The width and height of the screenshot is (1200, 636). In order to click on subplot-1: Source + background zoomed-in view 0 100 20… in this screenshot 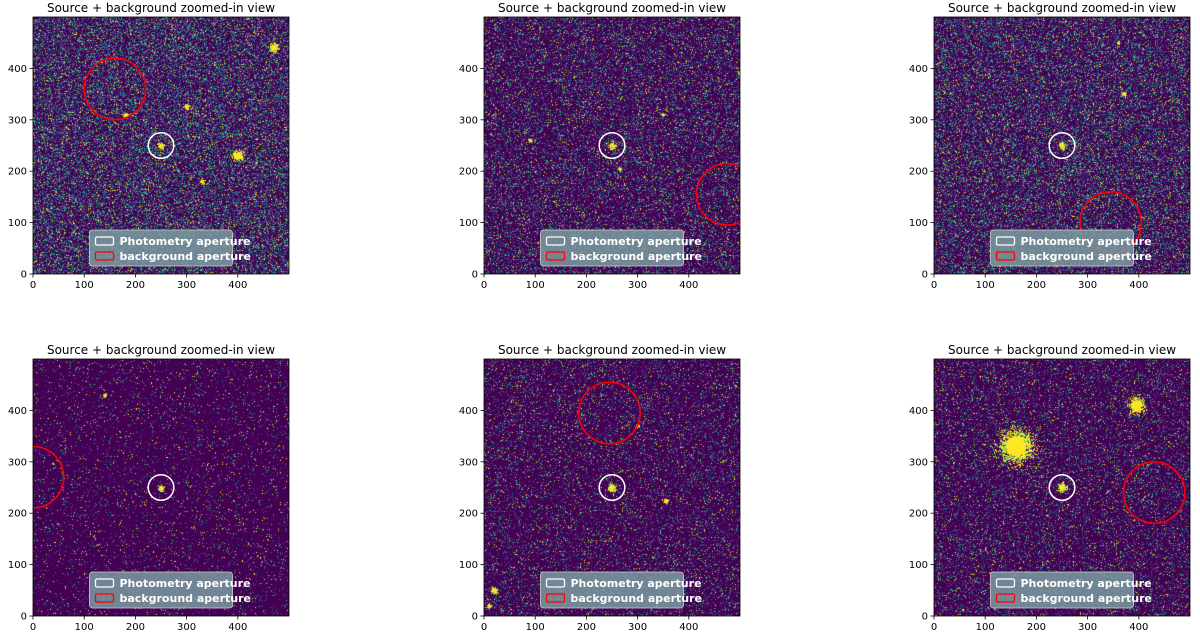, I will do `click(149, 146)`.